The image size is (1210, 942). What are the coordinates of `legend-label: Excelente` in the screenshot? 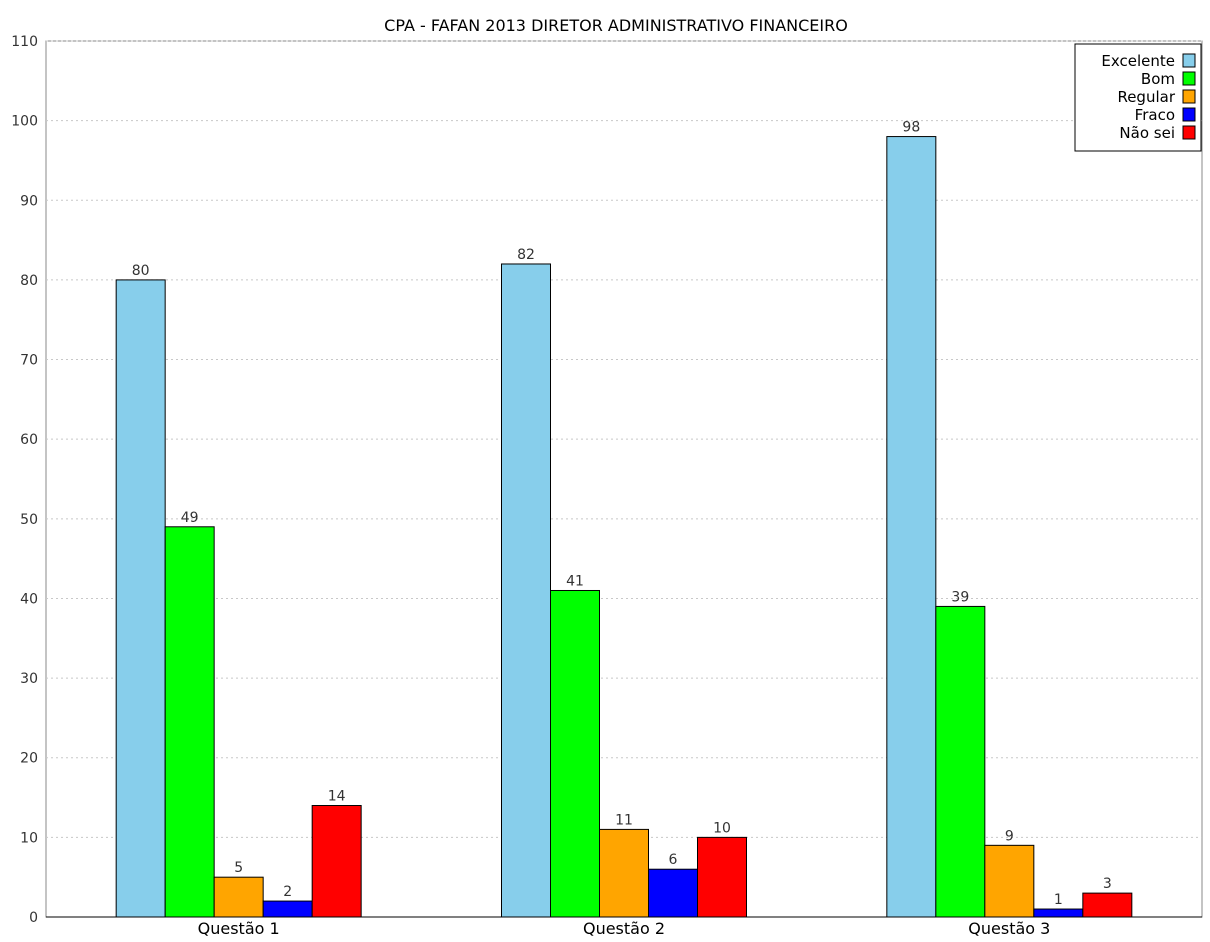 It's located at (1138, 61).